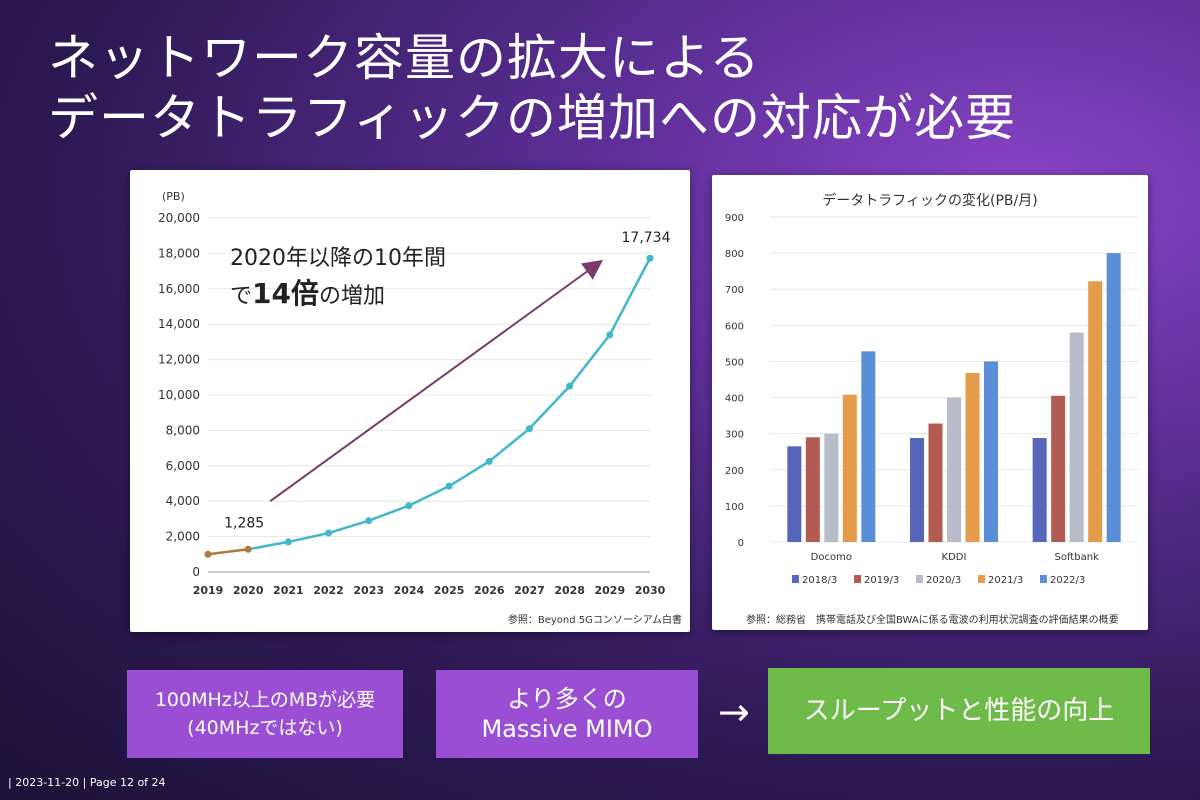 The height and width of the screenshot is (800, 1200). Describe the element at coordinates (328, 590) in the screenshot. I see `x-tick-label: 2022` at that location.